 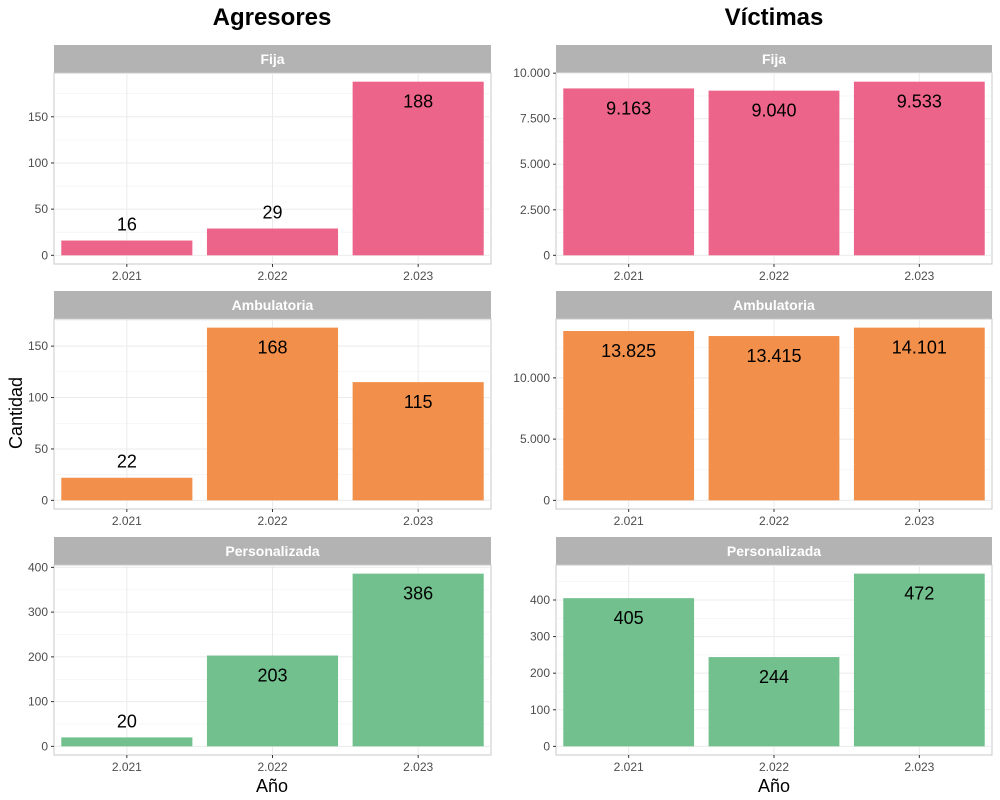 I want to click on bar-value-label: 13.825, so click(x=628, y=351).